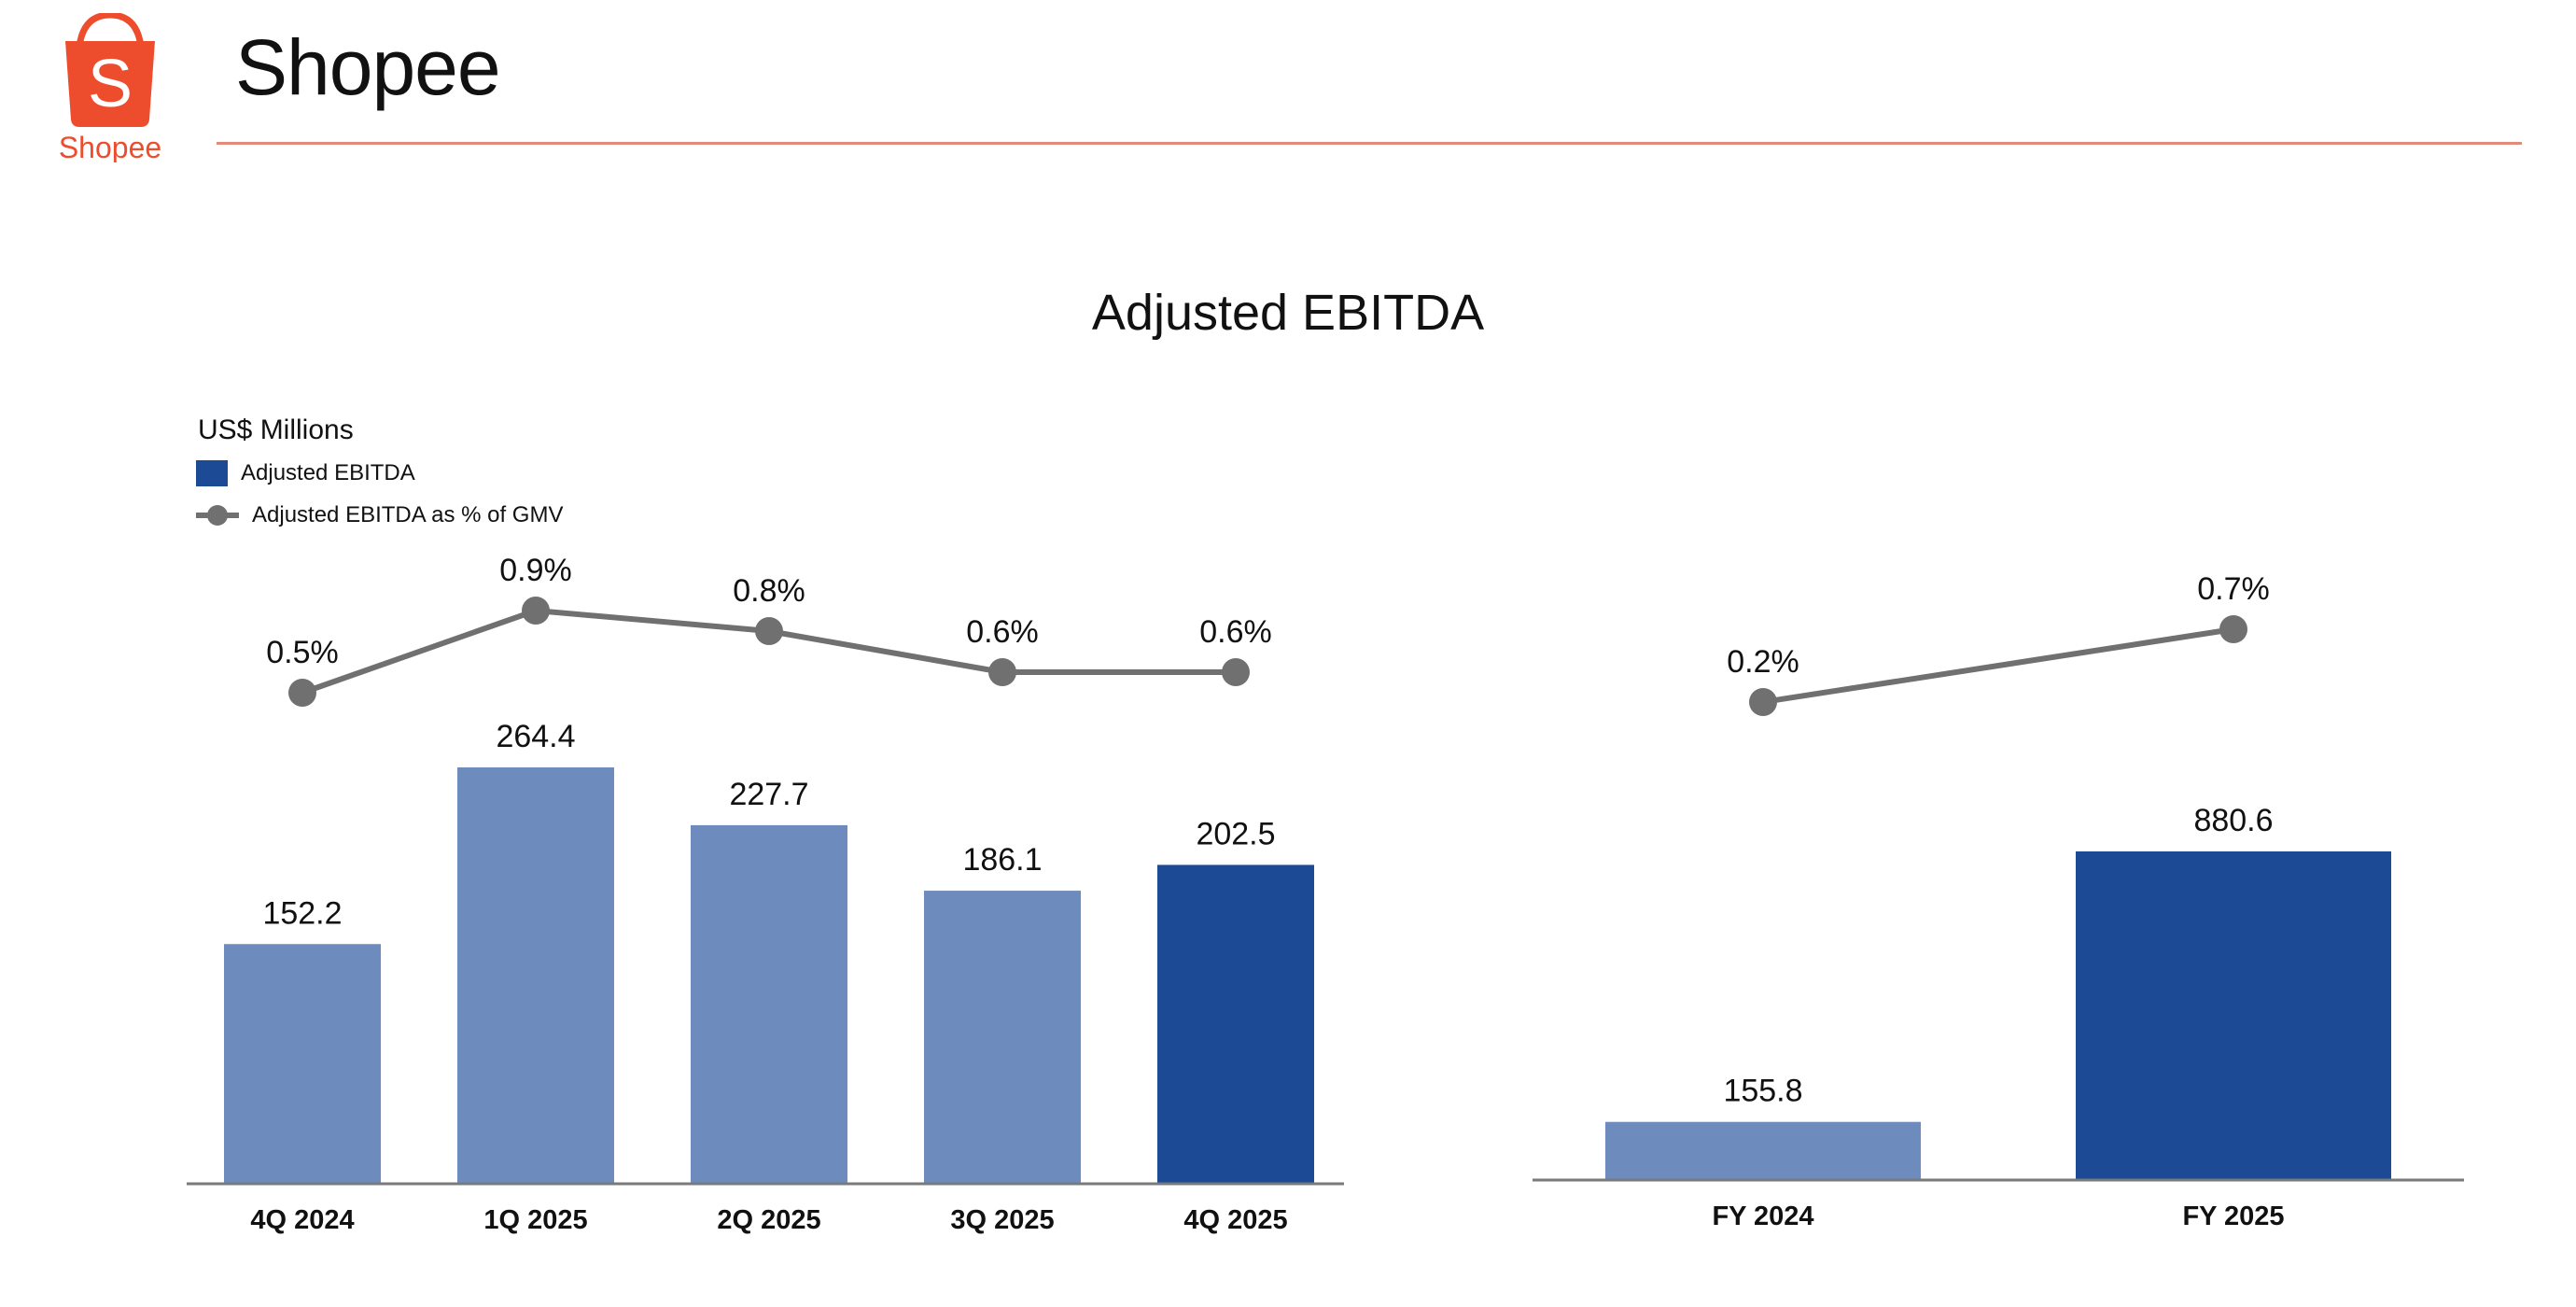 The height and width of the screenshot is (1307, 2576). I want to click on category-tick-label: FY 2024, so click(1762, 1217).